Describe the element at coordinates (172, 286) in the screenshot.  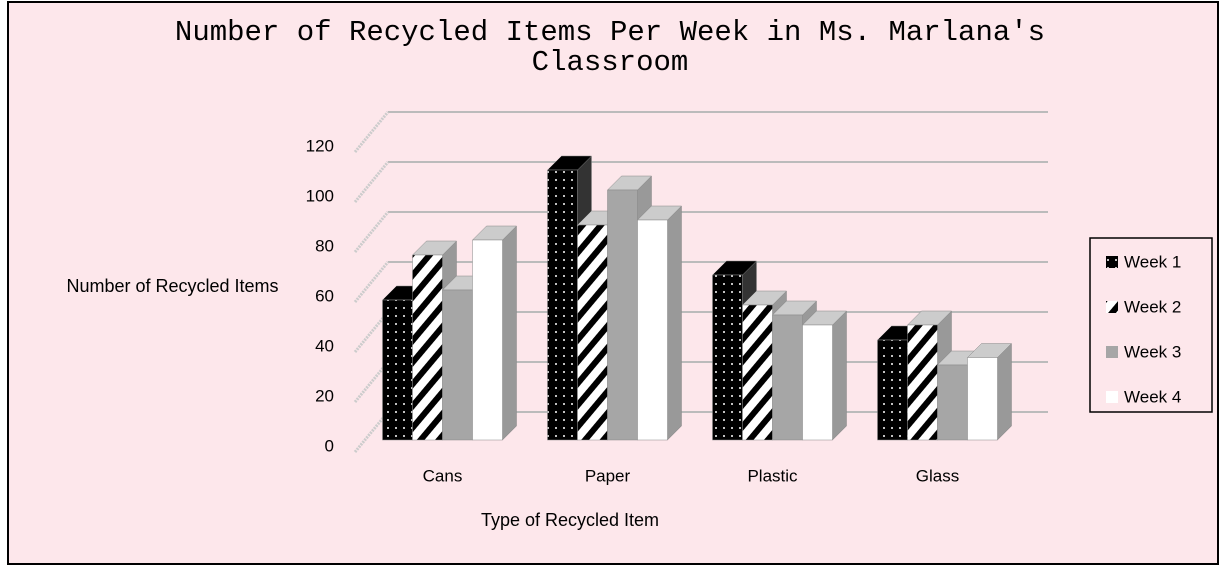
I see `y-axis-title: Number of Recycled Items` at that location.